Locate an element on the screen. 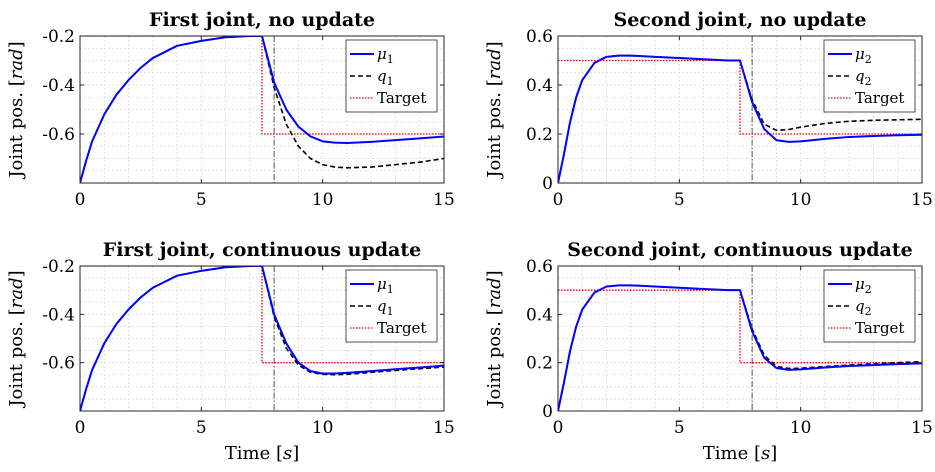 This screenshot has width=935, height=472. chart-title: Second joint, continuous update is located at coordinates (739, 250).